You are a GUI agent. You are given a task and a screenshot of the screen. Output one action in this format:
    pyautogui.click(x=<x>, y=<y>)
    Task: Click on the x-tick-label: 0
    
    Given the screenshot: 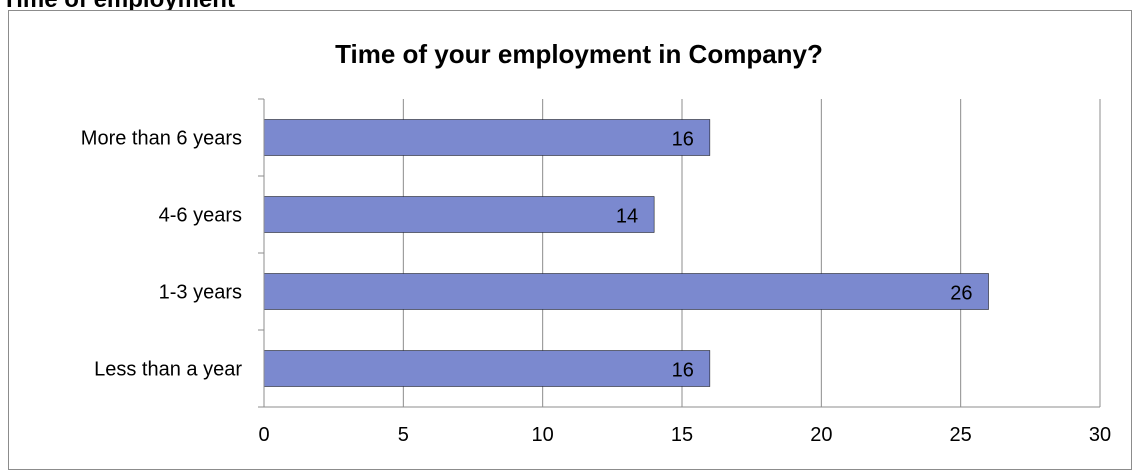 What is the action you would take?
    pyautogui.click(x=263, y=435)
    